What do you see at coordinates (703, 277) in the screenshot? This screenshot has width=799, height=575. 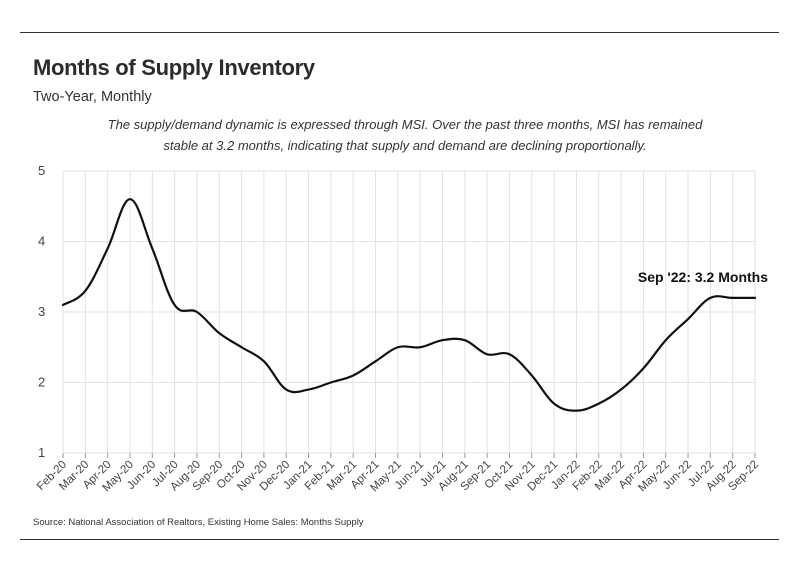 I see `annotation-label: Sep '22: 3.2 Months` at bounding box center [703, 277].